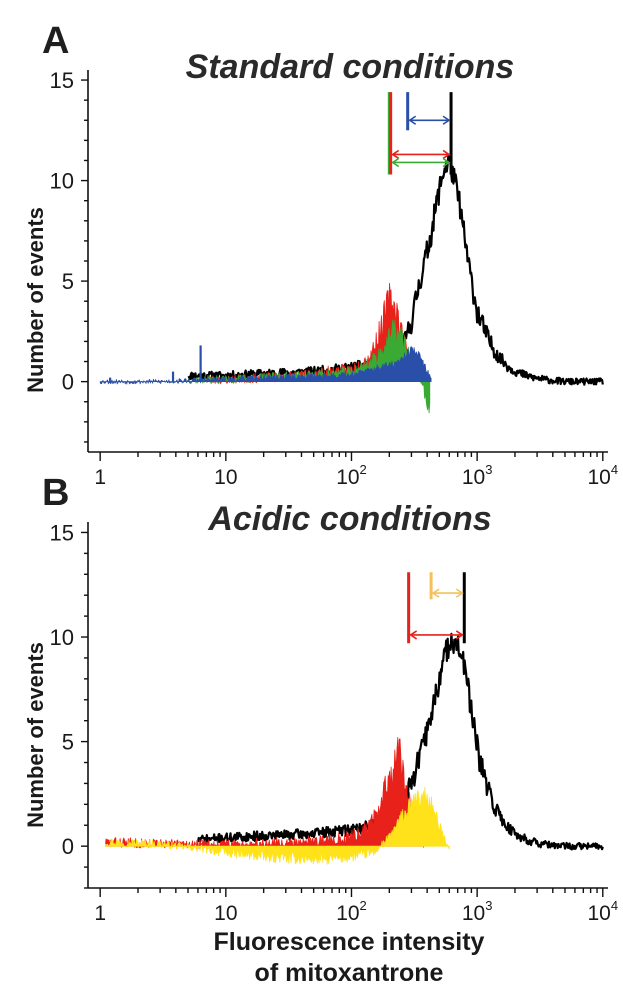  I want to click on panel-a-x-tick-label: 1, so click(100, 477).